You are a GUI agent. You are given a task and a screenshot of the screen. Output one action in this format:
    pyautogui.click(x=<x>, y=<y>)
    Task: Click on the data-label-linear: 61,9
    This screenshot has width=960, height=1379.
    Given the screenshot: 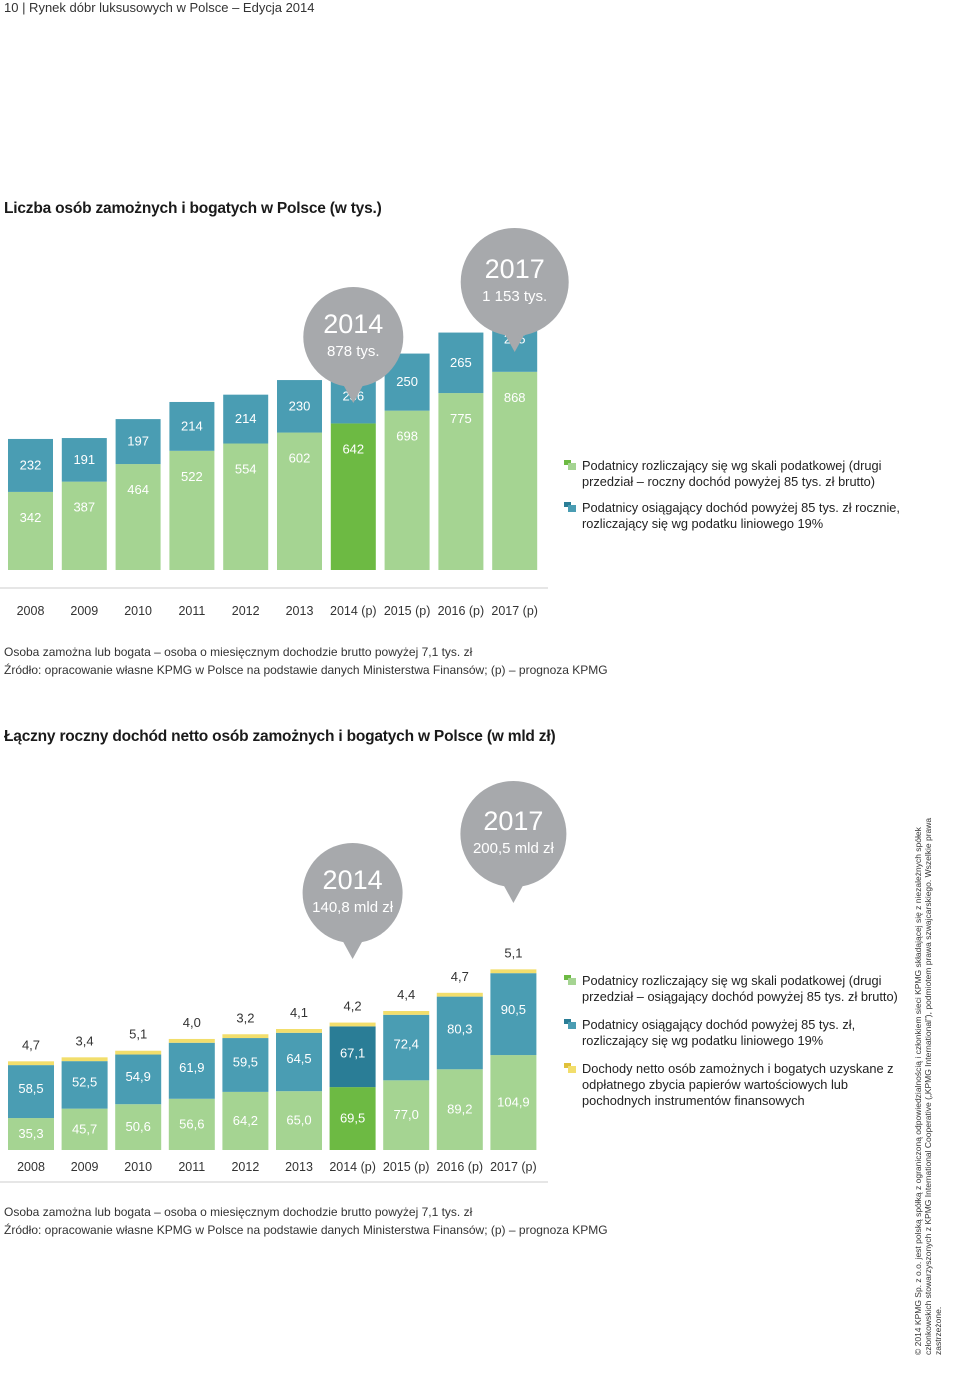 What is the action you would take?
    pyautogui.click(x=191, y=1067)
    